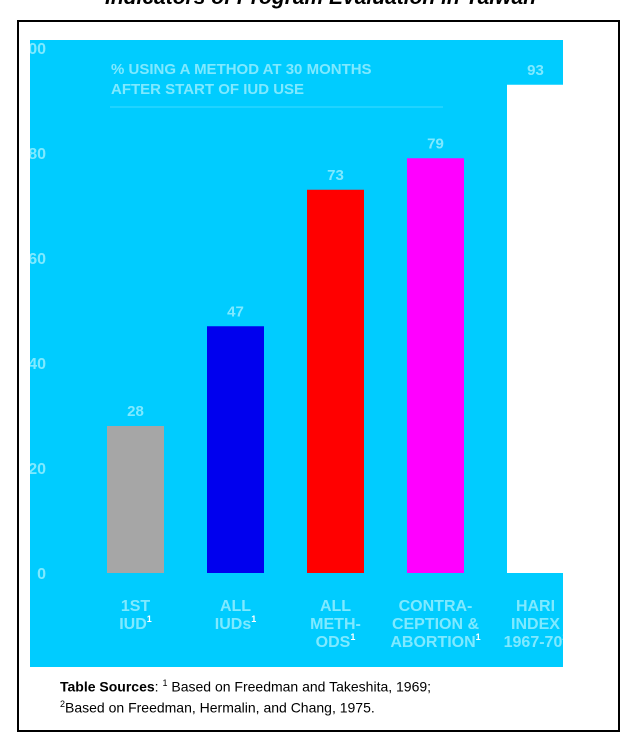 This screenshot has height=750, width=641. What do you see at coordinates (436, 606) in the screenshot?
I see `category-label: CONTRA-` at bounding box center [436, 606].